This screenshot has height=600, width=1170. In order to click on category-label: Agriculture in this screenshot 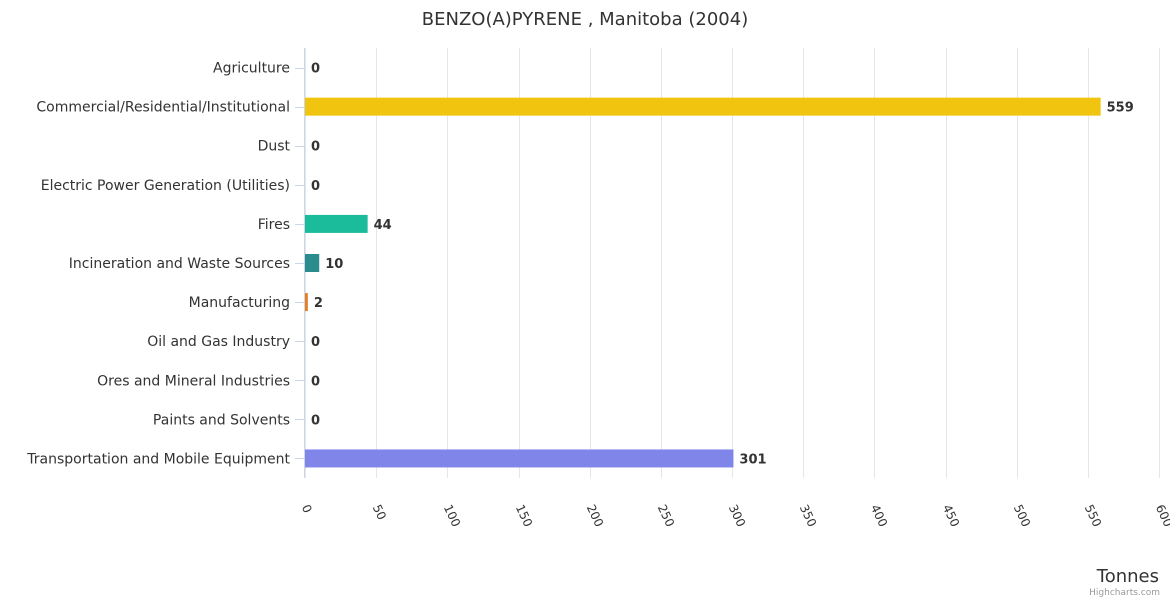, I will do `click(251, 69)`.